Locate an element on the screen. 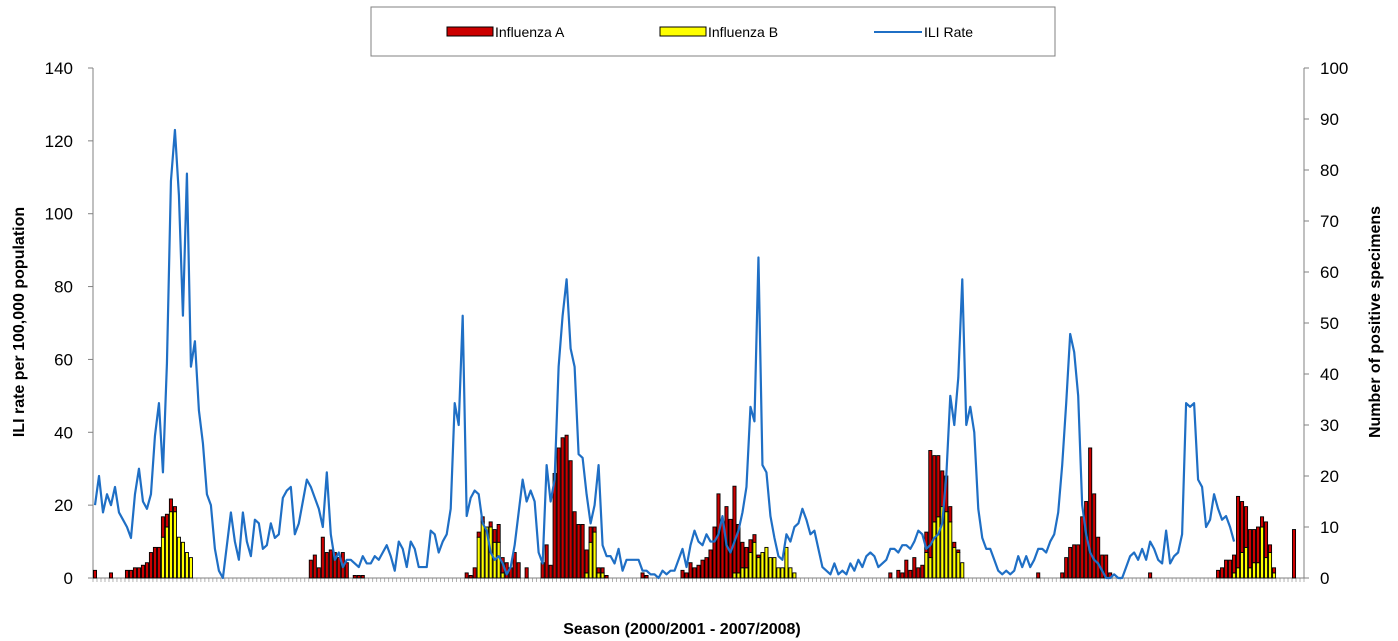  legend-swatch-influenza-b is located at coordinates (683, 31).